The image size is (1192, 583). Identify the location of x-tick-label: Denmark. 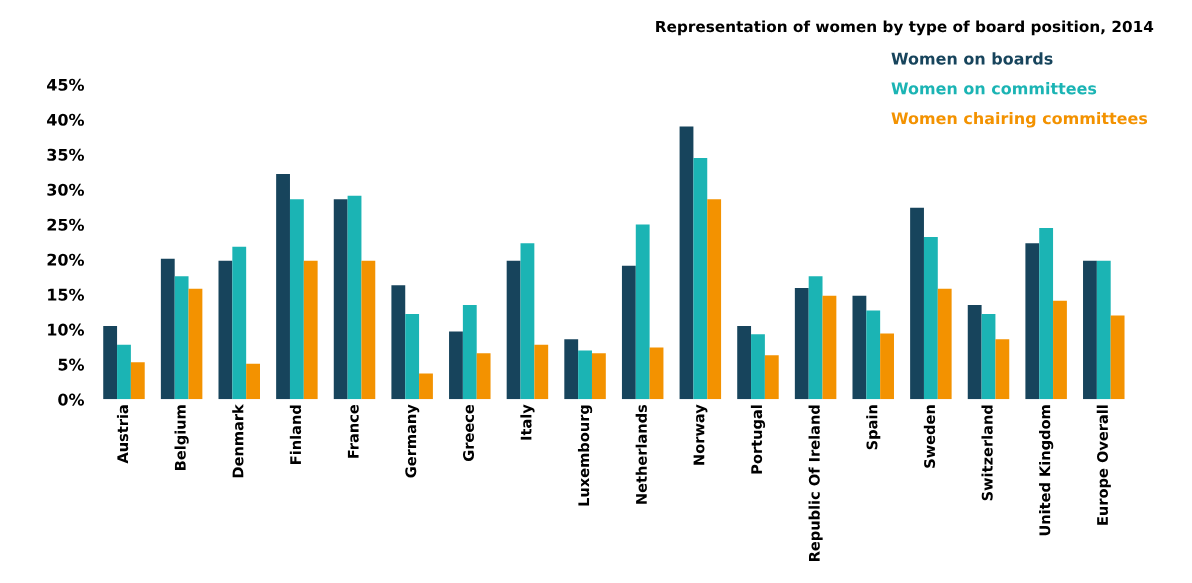
(238, 440).